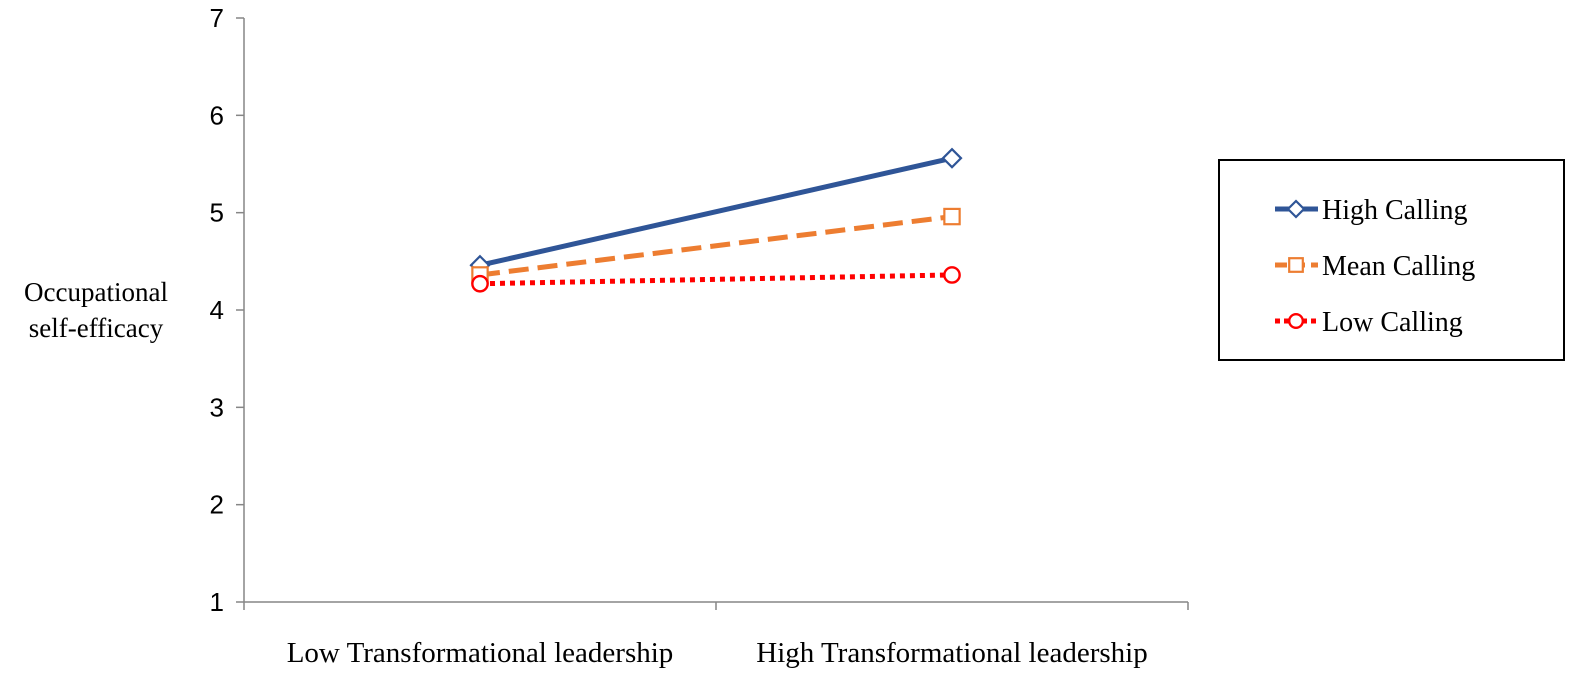 The width and height of the screenshot is (1594, 692). Describe the element at coordinates (217, 407) in the screenshot. I see `y-tick-label: 3` at that location.